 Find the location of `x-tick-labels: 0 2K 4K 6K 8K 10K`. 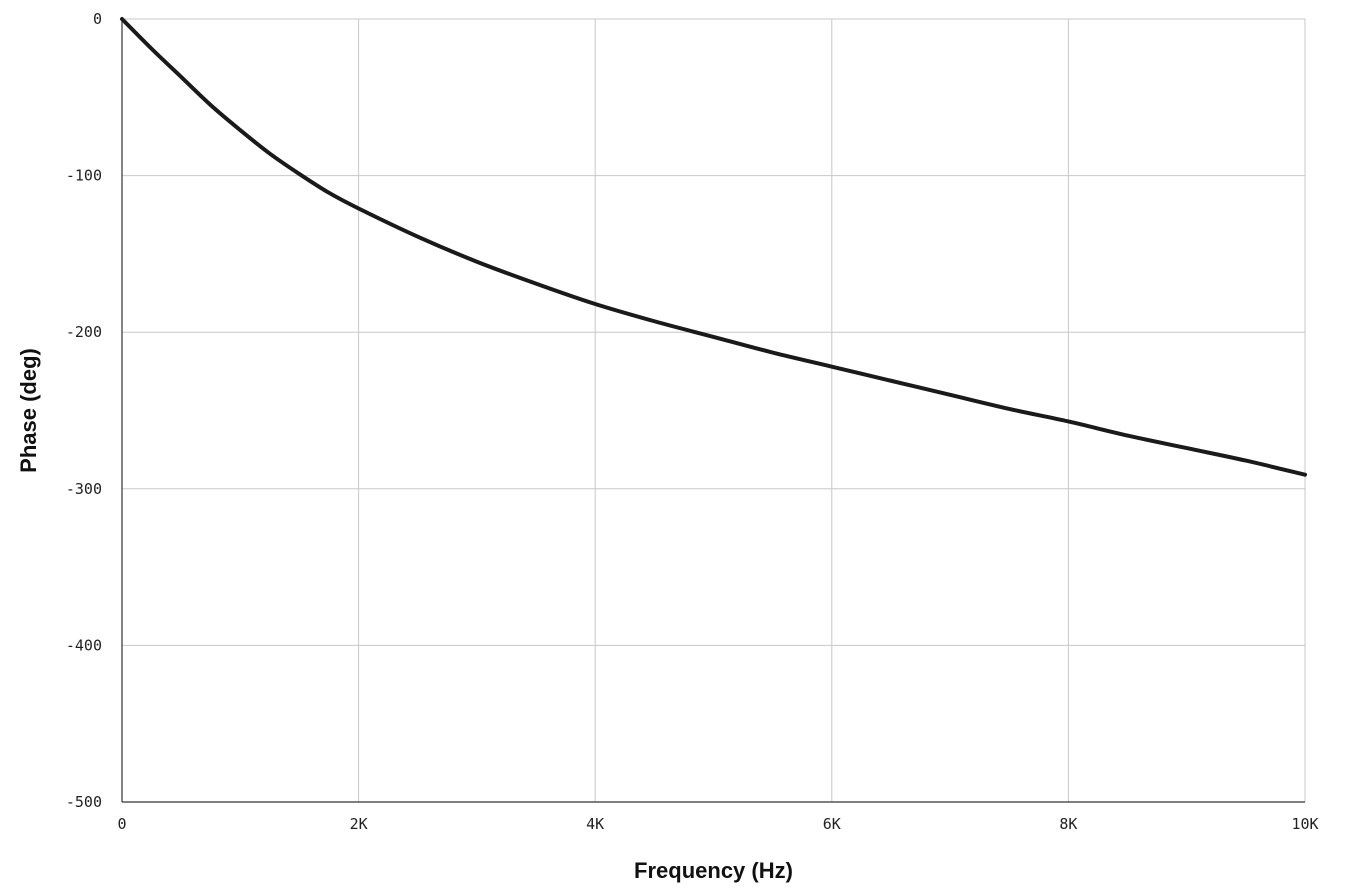

x-tick-labels: 0 2K 4K 6K 8K 10K is located at coordinates (717, 824).